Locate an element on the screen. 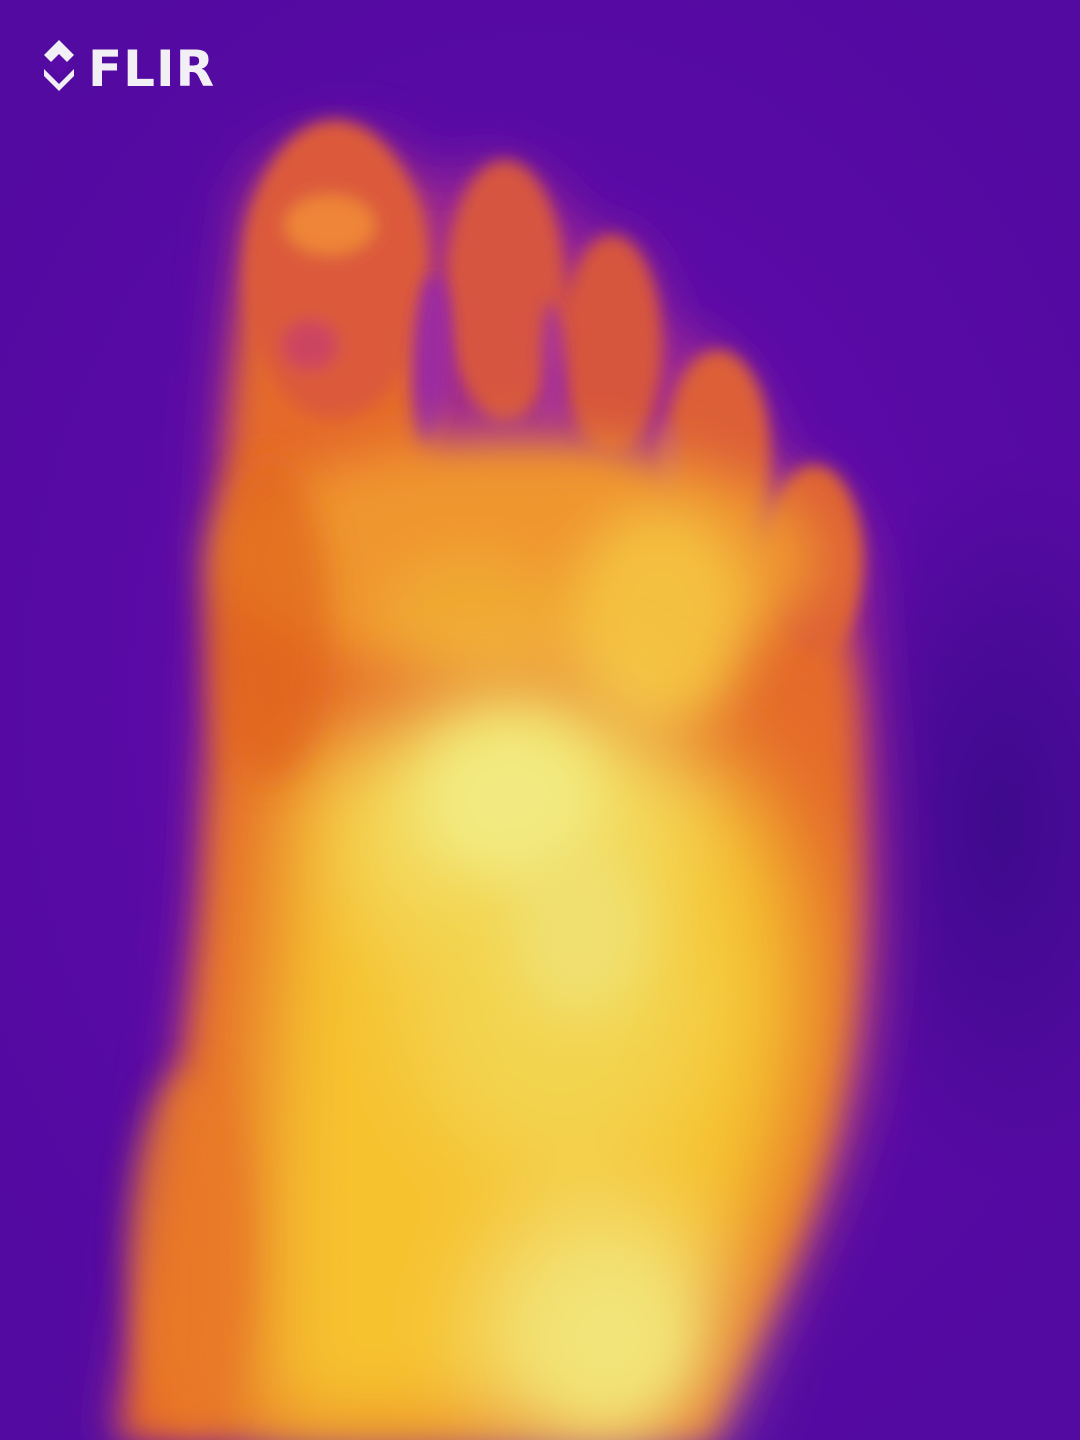 This screenshot has width=1080, height=1440. forefoot-warm-band is located at coordinates (520, 585).